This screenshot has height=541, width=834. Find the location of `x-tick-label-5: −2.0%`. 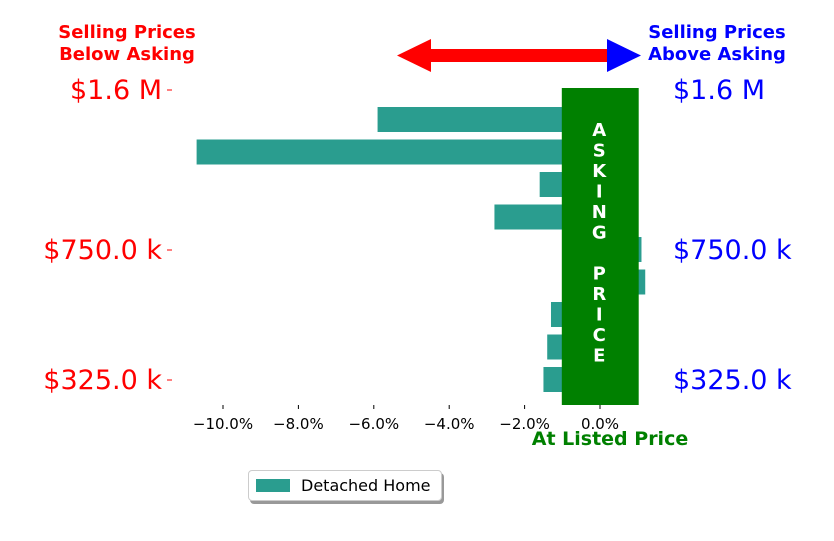

x-tick-label-5: −2.0% is located at coordinates (524, 424).